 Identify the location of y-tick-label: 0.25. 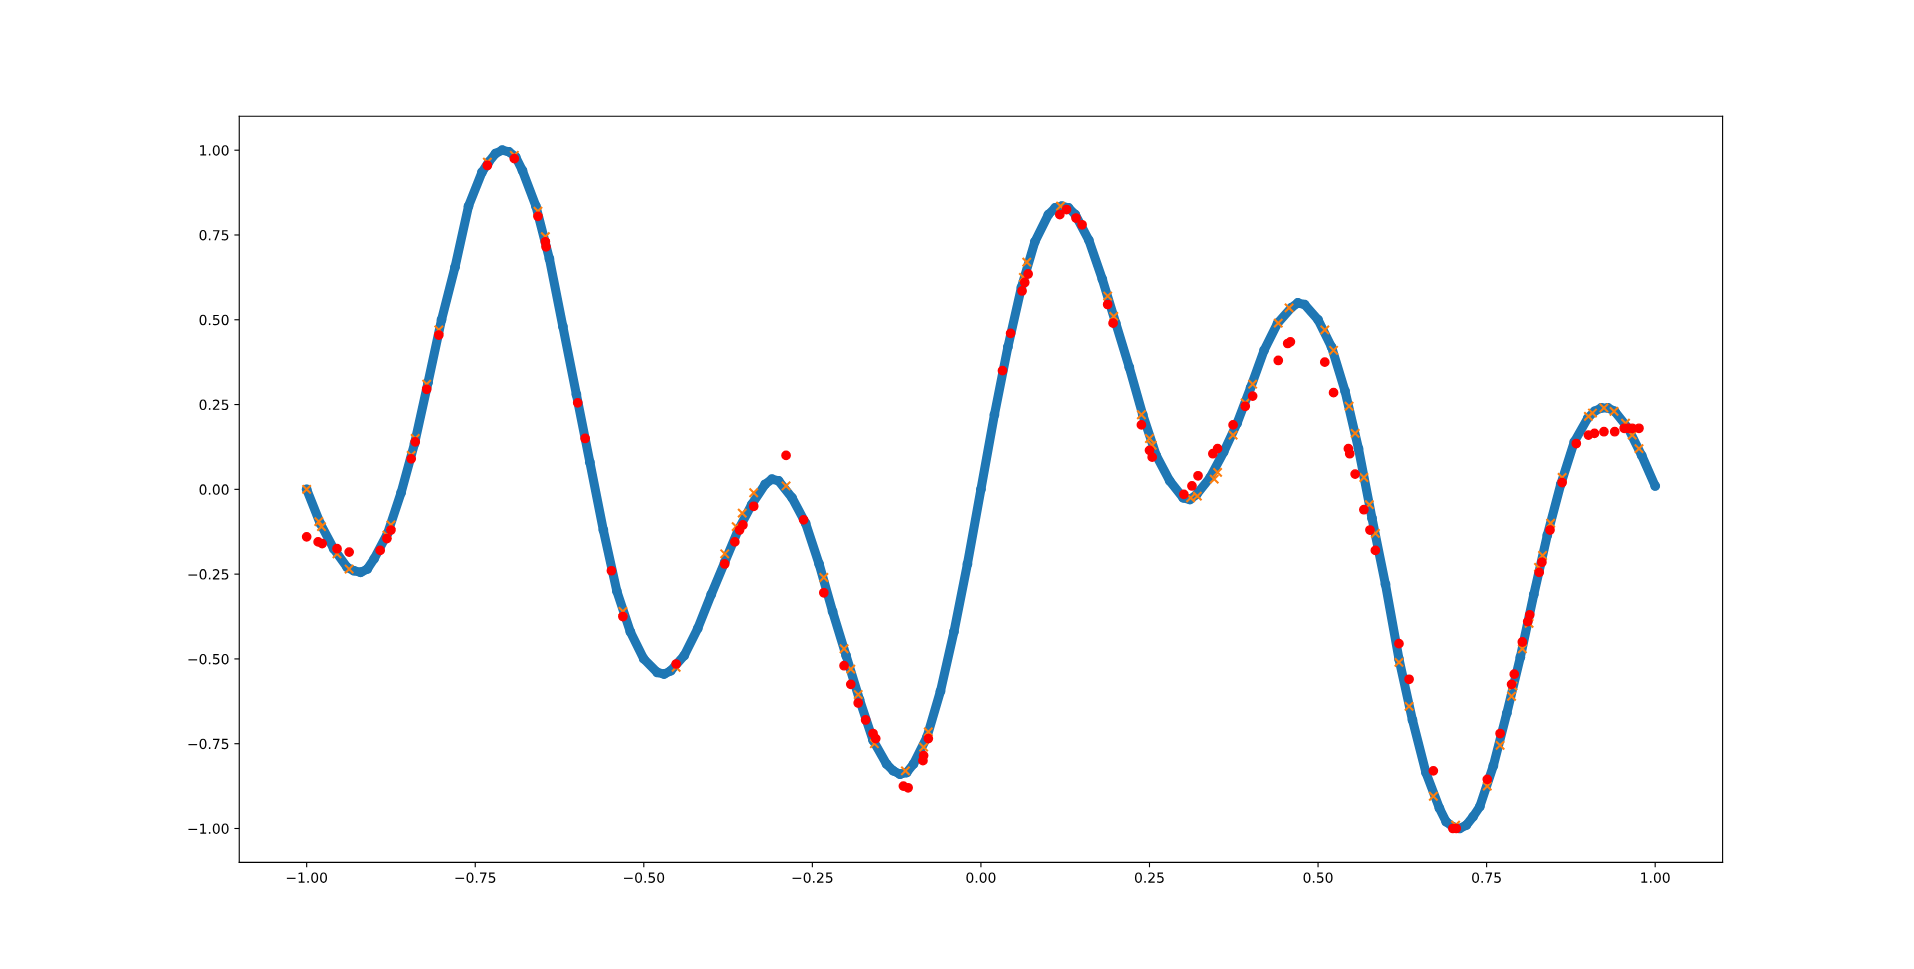
(214, 405).